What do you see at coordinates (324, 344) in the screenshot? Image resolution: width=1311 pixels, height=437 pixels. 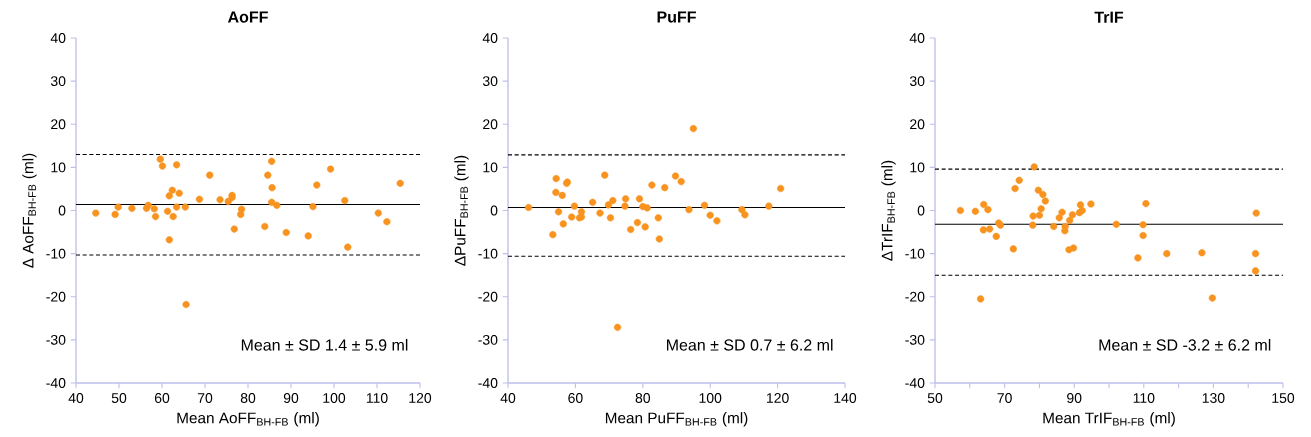 I see `annotation: Mean ± SD 1.4 ± 5.9 ml` at bounding box center [324, 344].